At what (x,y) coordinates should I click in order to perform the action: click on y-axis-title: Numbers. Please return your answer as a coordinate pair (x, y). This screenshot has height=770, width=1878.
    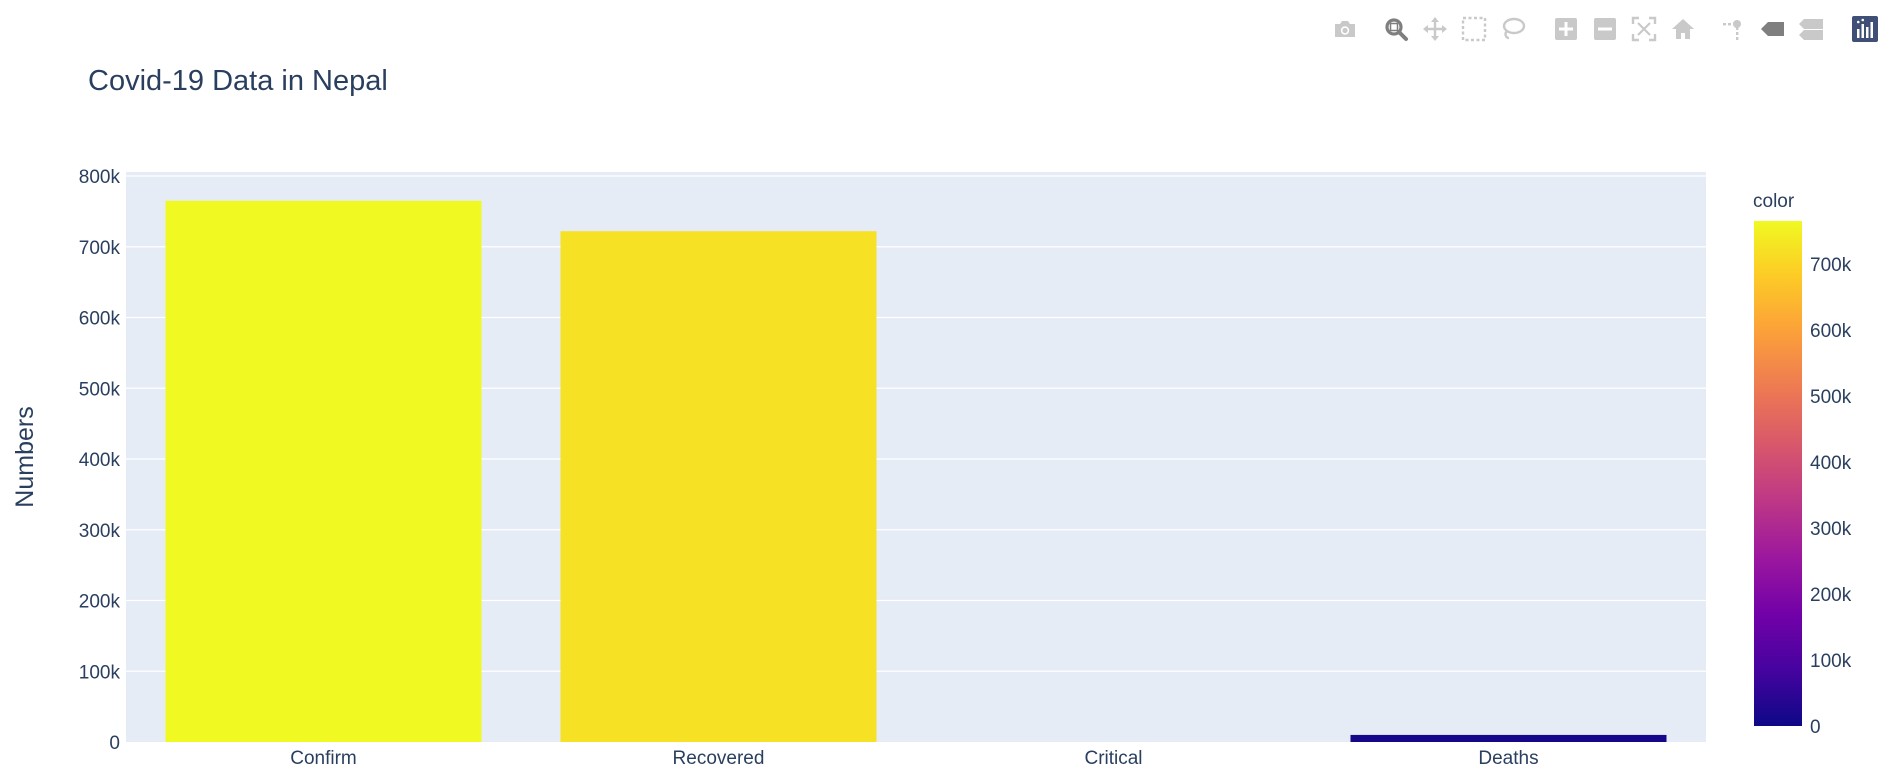
    Looking at the image, I should click on (25, 456).